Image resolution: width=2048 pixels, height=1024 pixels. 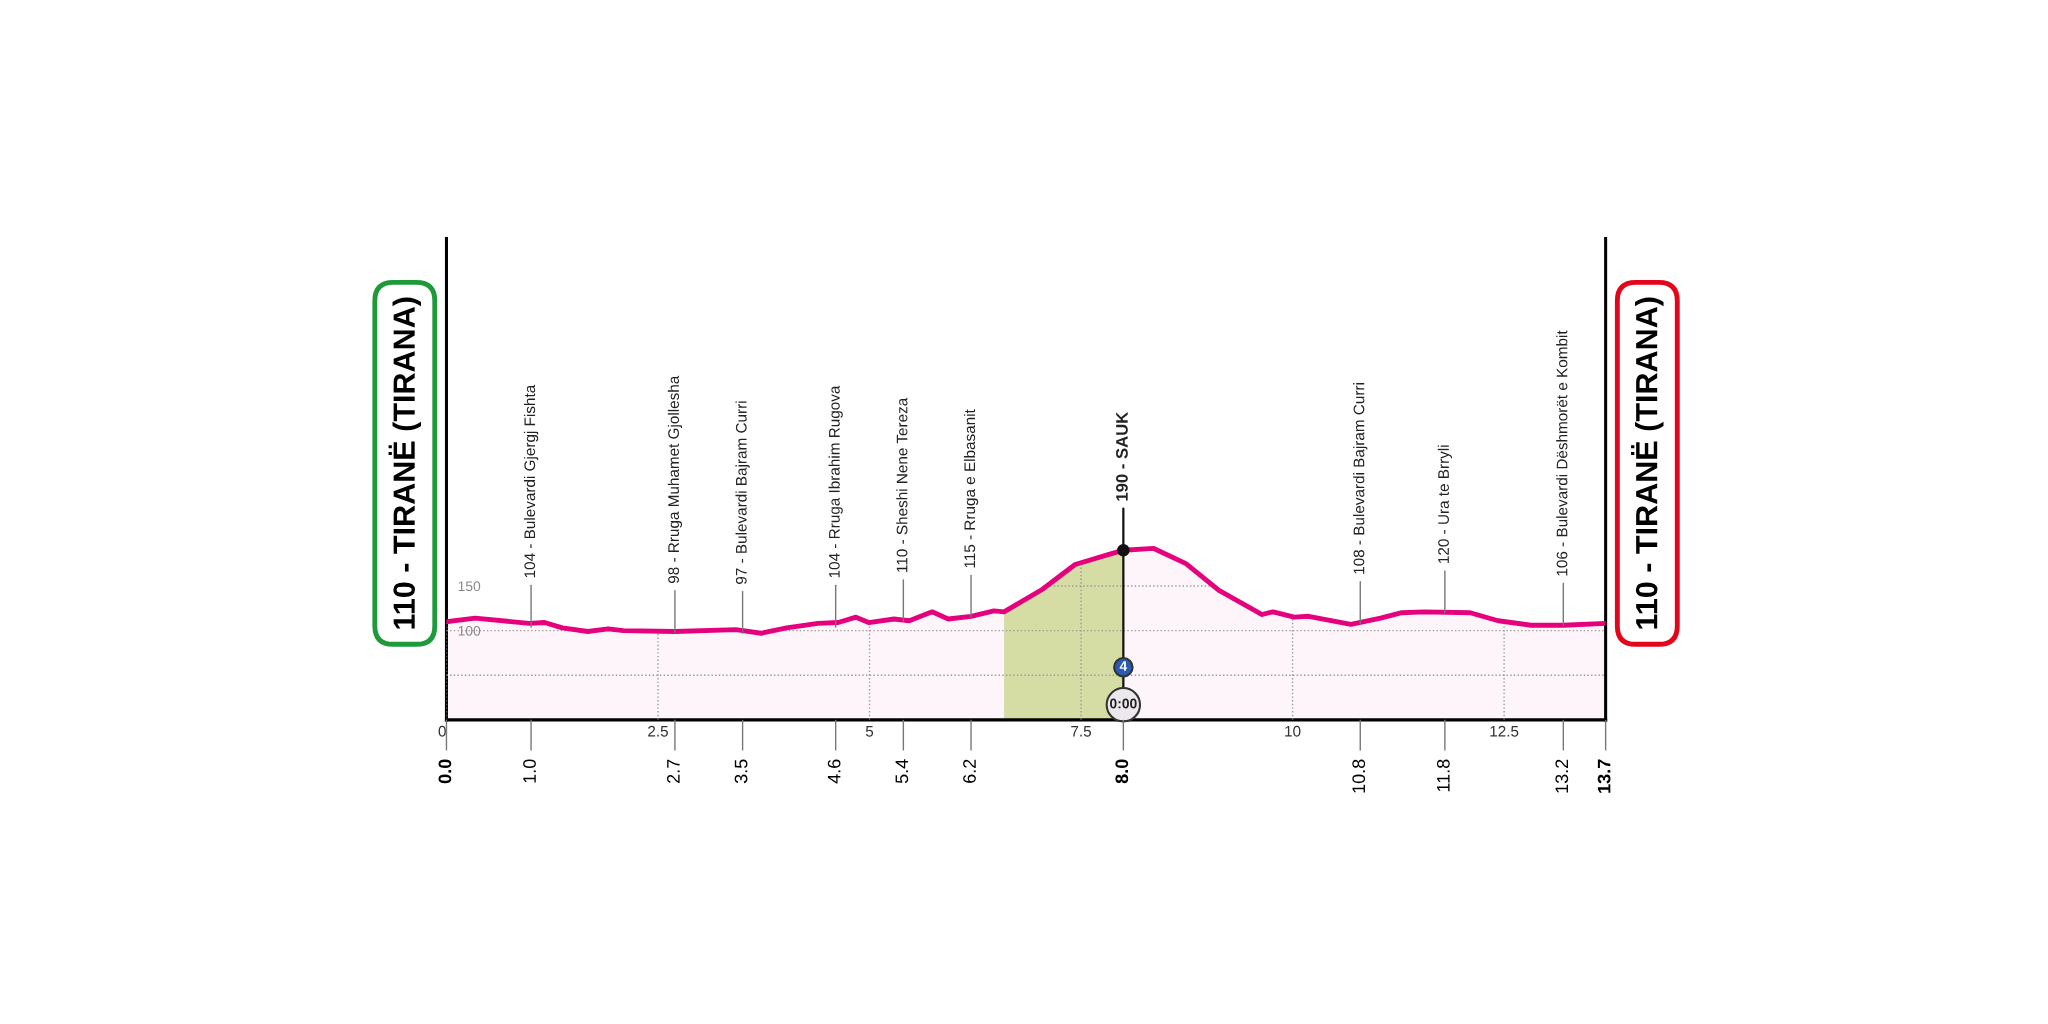 What do you see at coordinates (445, 771) in the screenshot?
I see `x2-tick-label: 0.0` at bounding box center [445, 771].